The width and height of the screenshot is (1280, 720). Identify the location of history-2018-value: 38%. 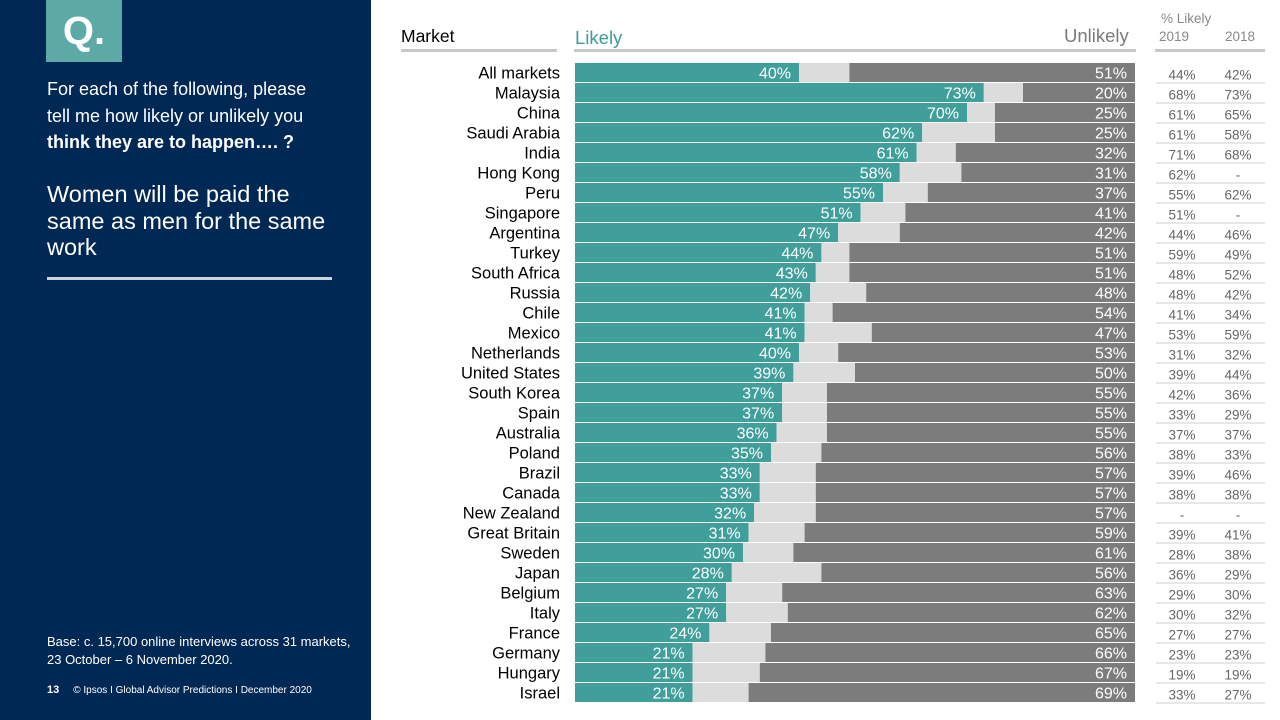
(1237, 555).